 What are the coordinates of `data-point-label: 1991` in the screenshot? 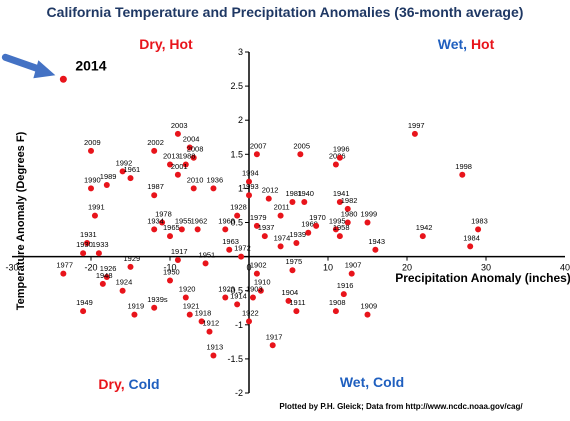 It's located at (96, 207).